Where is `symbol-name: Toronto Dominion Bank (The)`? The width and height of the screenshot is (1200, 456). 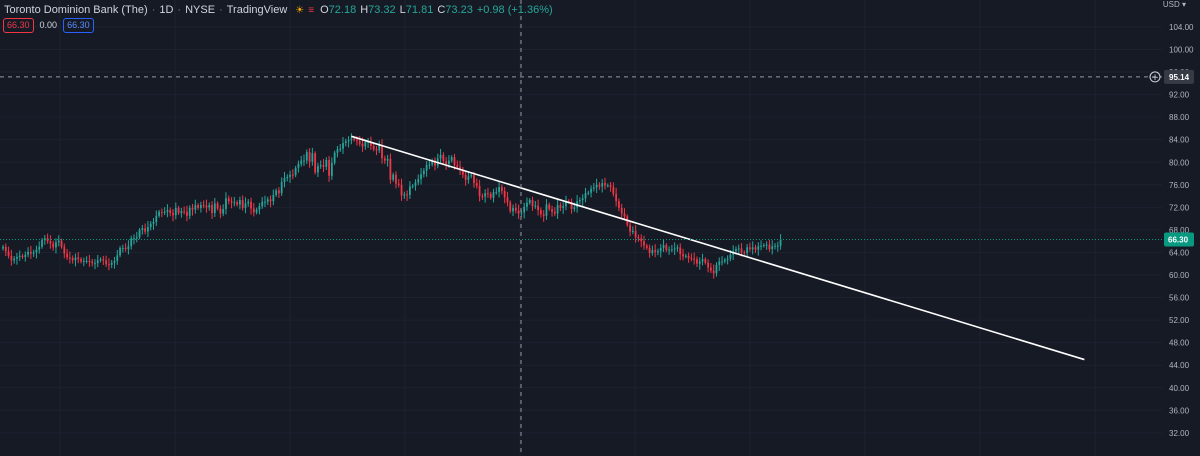 symbol-name: Toronto Dominion Bank (The) is located at coordinates (76, 10).